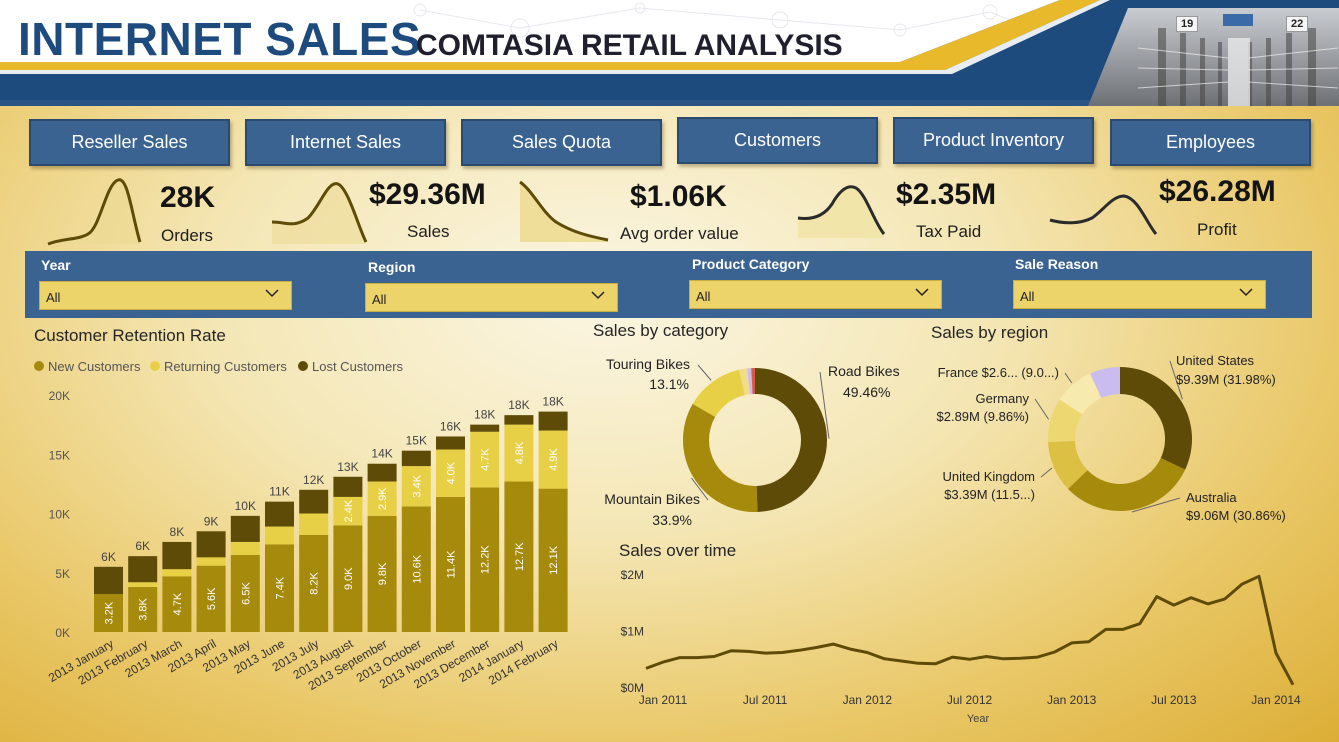 This screenshot has height=742, width=1339. What do you see at coordinates (765, 700) in the screenshot?
I see `x-tick-label: Jul 2011` at bounding box center [765, 700].